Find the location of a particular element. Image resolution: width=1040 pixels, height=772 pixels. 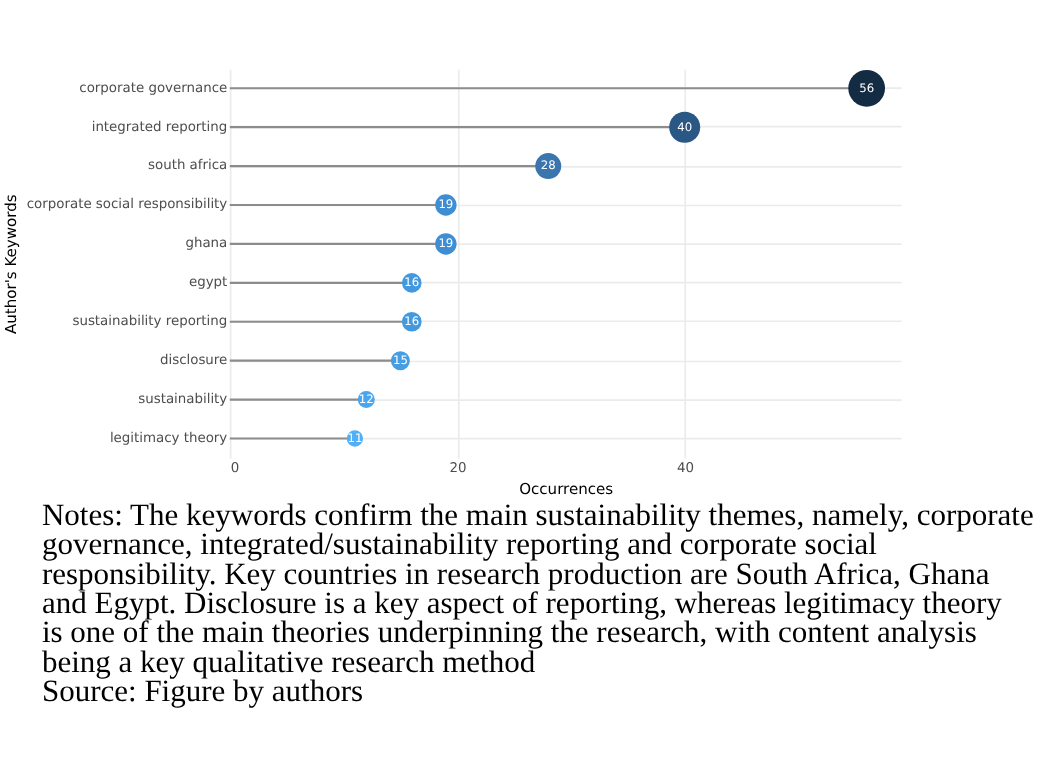

y-axis-title: Author's Keywords is located at coordinates (11, 264).